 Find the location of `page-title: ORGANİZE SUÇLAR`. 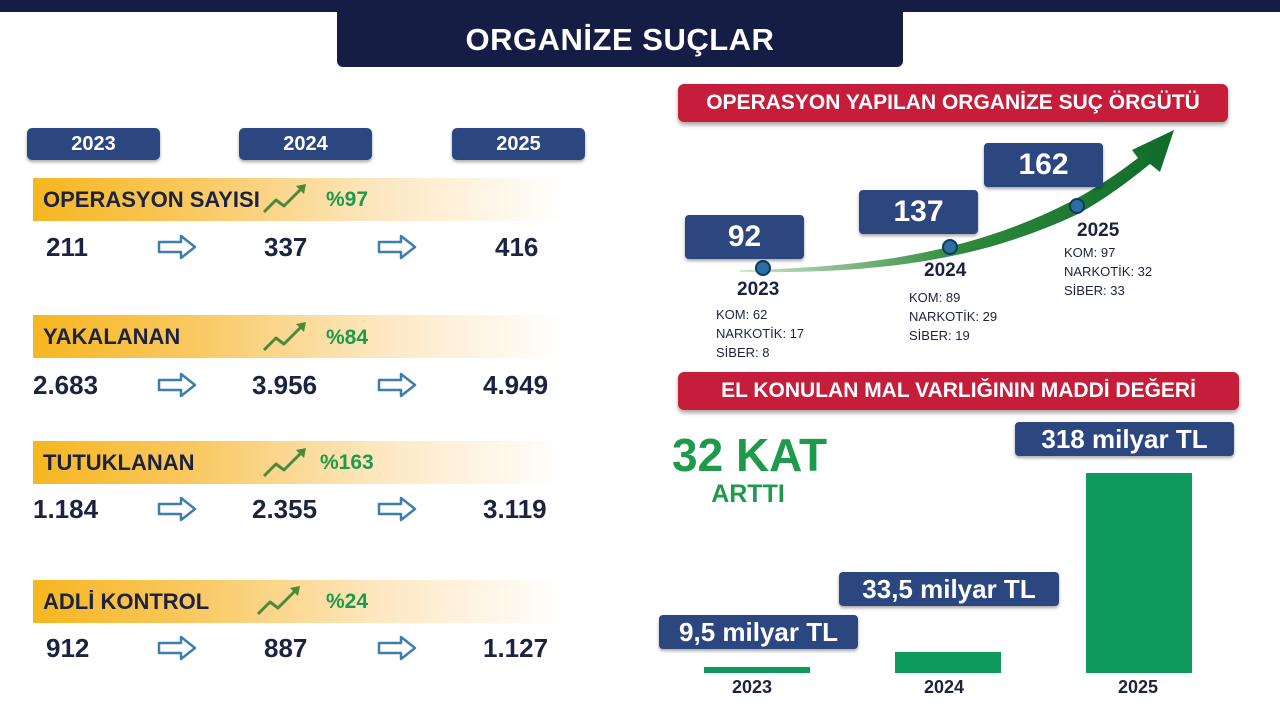

page-title: ORGANİZE SUÇLAR is located at coordinates (620, 39).